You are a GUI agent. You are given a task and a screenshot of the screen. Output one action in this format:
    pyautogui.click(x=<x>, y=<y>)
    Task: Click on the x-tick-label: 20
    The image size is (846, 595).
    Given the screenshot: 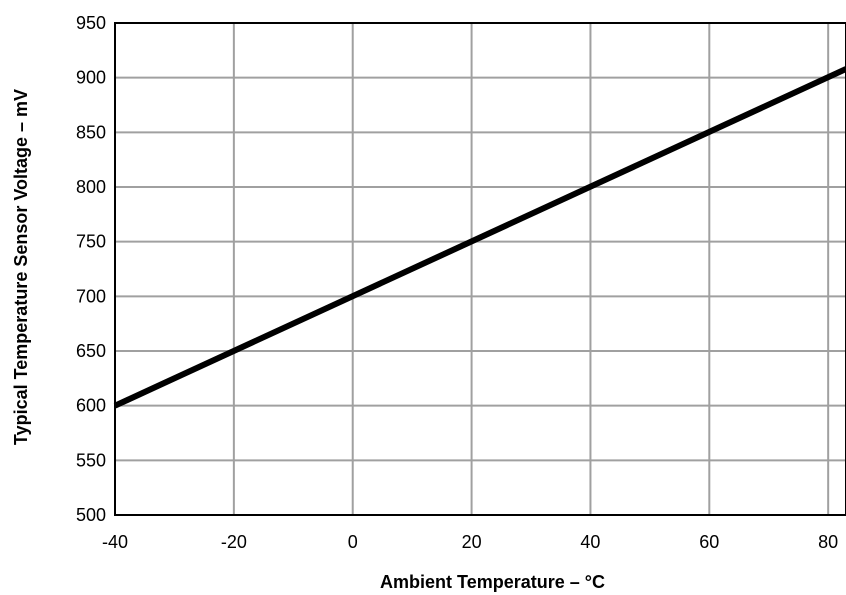 What is the action you would take?
    pyautogui.click(x=472, y=542)
    